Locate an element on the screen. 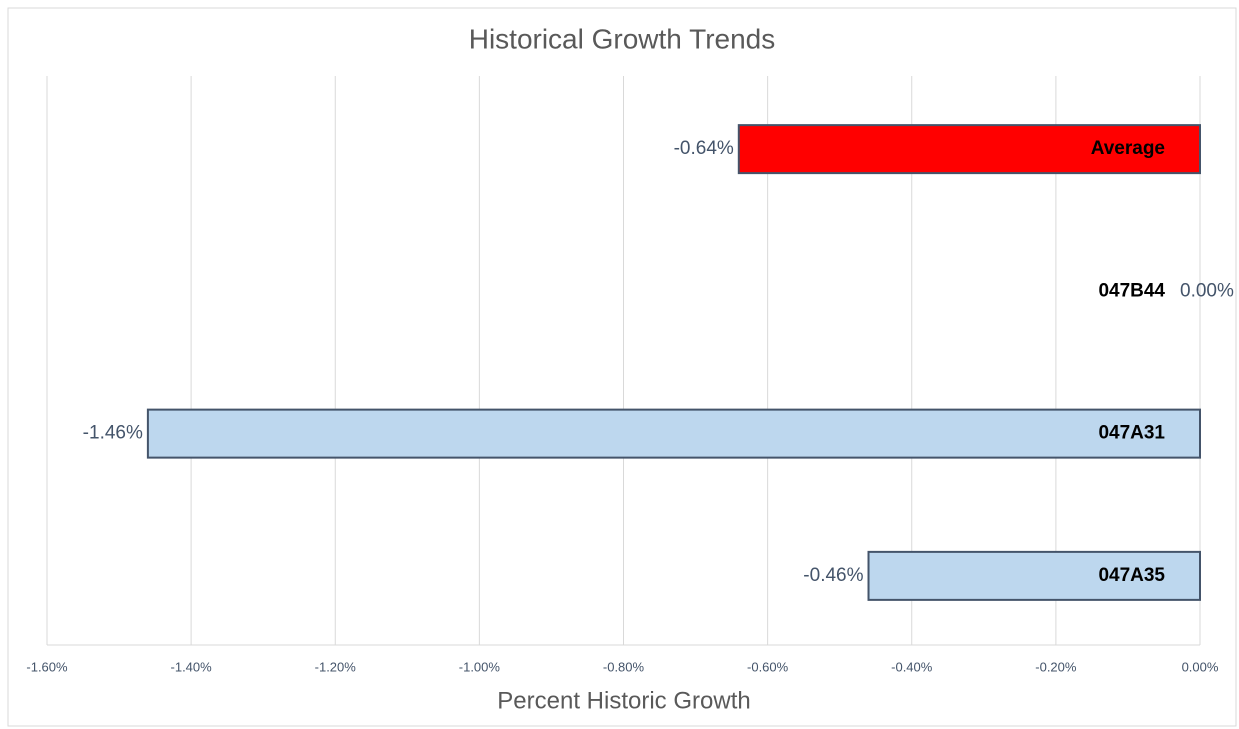  category-label: Average is located at coordinates (1128, 148).